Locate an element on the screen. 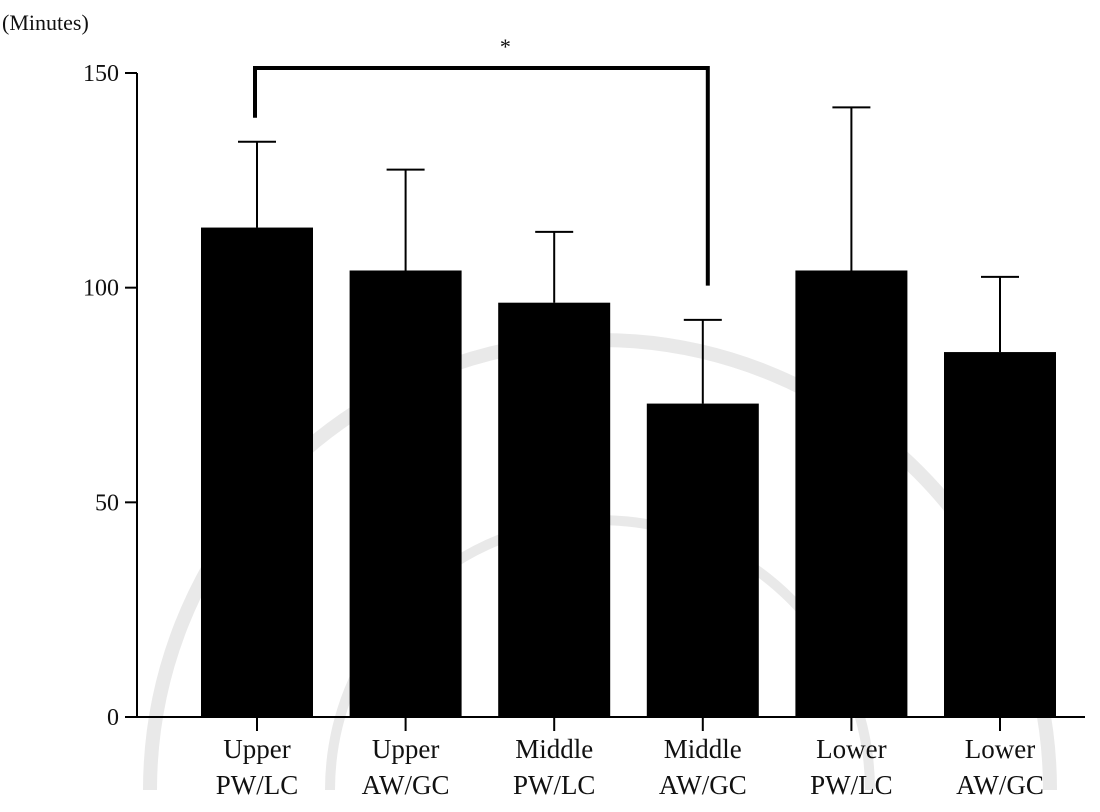 This screenshot has width=1100, height=812. y-axis-title: (Minutes) is located at coordinates (45, 22).